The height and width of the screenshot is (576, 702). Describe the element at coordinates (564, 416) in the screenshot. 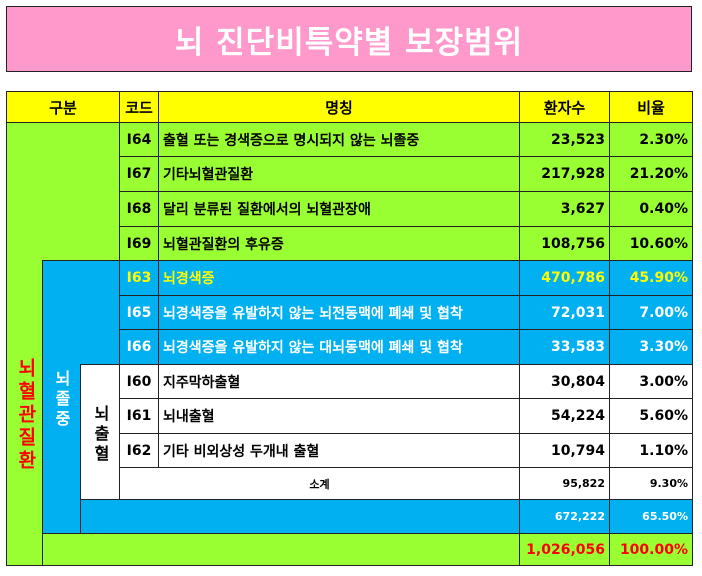

I see `row-patients: 54,224` at that location.